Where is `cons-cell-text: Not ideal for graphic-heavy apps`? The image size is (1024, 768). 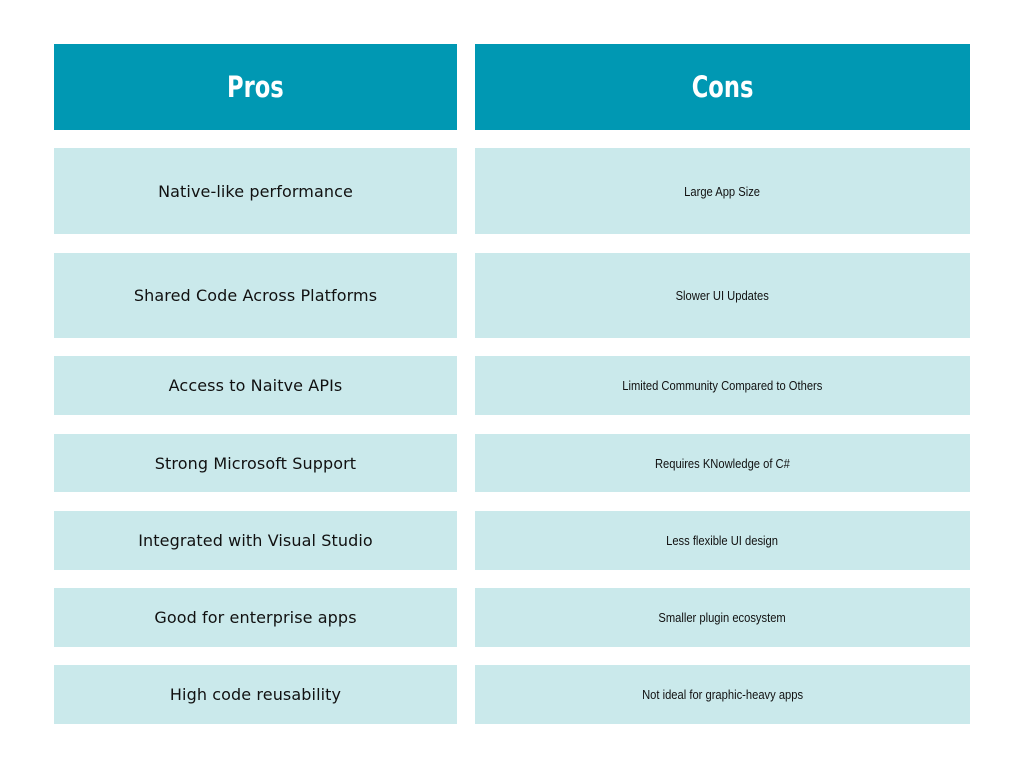 cons-cell-text: Not ideal for graphic-heavy apps is located at coordinates (722, 694).